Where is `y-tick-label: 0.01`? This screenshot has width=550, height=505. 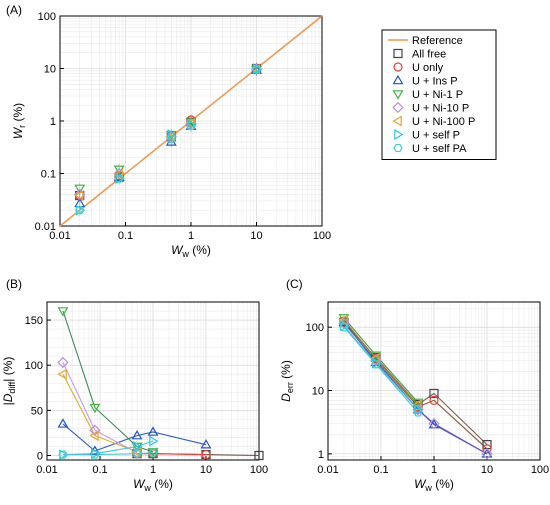 y-tick-label: 0.01 is located at coordinates (45, 227).